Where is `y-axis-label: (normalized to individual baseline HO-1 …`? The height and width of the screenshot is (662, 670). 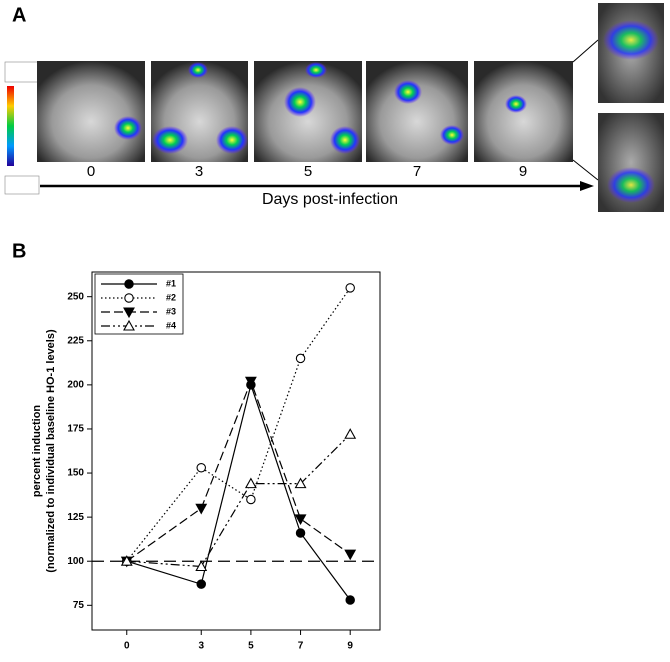
y-axis-label: (normalized to individual baseline HO-1 … is located at coordinates (51, 451).